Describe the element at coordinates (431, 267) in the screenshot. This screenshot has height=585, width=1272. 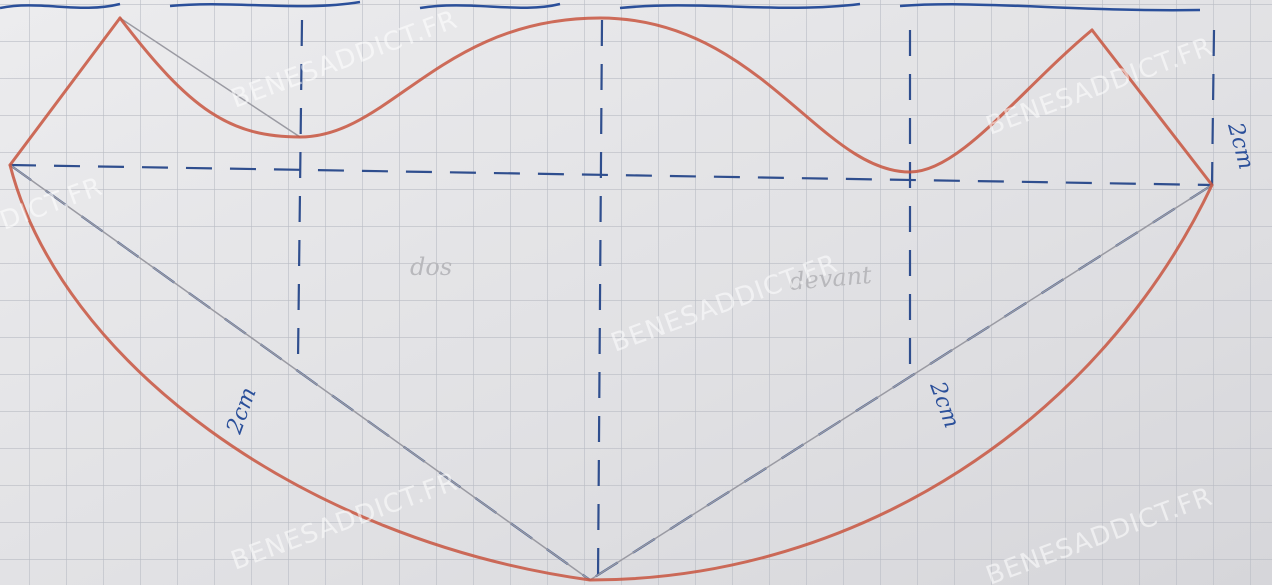
I see `piece-label: dos` at that location.